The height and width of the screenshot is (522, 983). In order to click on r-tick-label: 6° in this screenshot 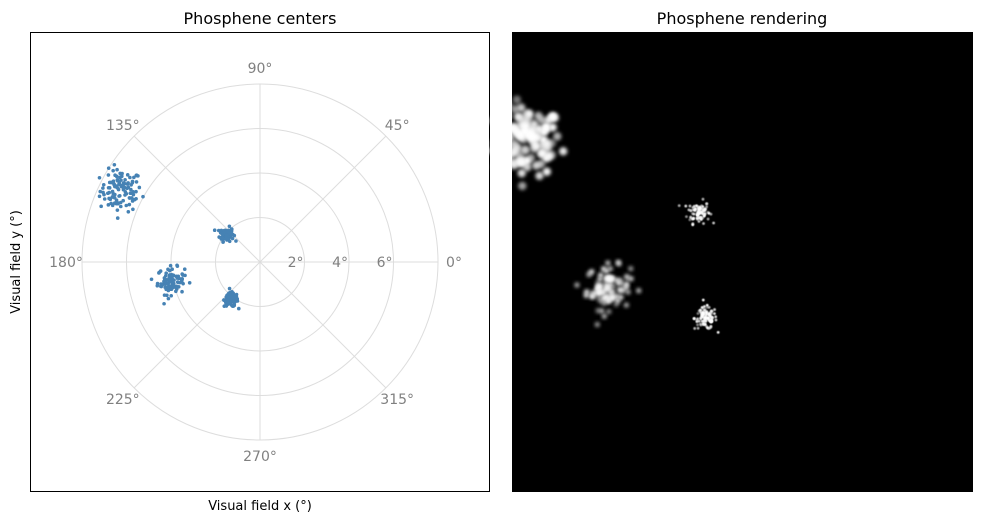, I will do `click(385, 263)`.